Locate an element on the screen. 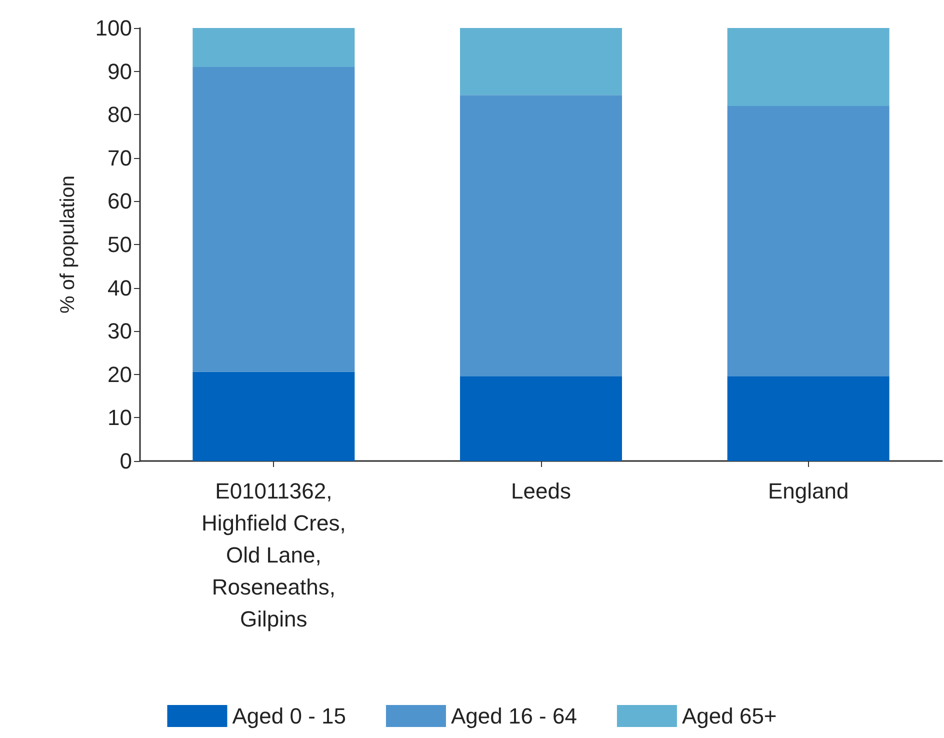 Image resolution: width=944 pixels, height=738 pixels. legend-label: Aged 65+ is located at coordinates (729, 716).